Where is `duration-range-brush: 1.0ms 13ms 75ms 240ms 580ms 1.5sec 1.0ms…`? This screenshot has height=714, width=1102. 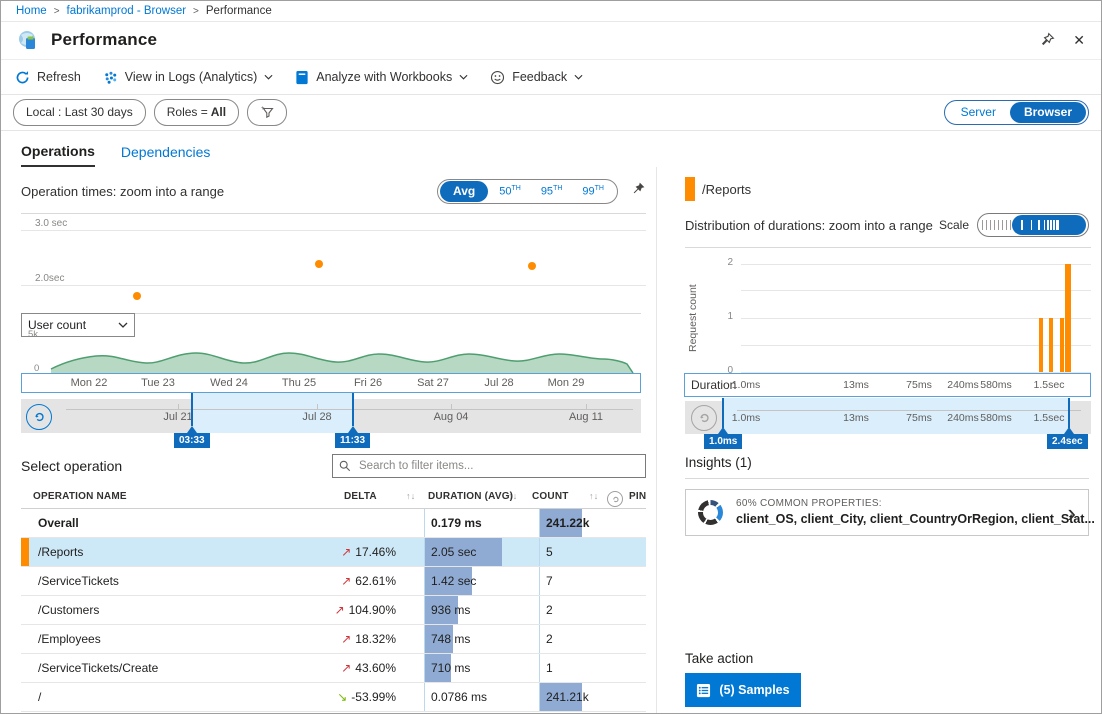
duration-range-brush: 1.0ms 13ms 75ms 240ms 580ms 1.5sec 1.0ms… is located at coordinates (888, 425).